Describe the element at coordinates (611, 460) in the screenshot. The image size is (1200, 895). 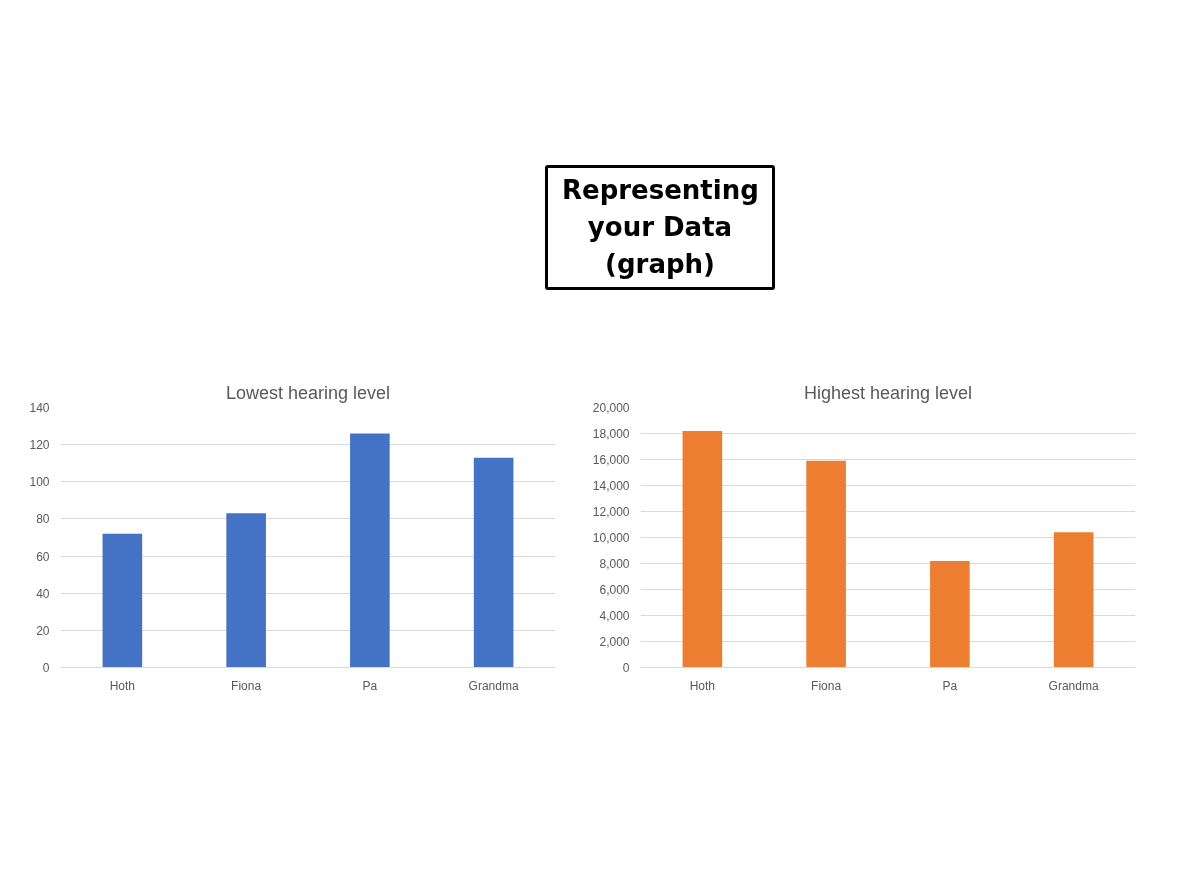
I see `y-tick-label: 16,000` at that location.